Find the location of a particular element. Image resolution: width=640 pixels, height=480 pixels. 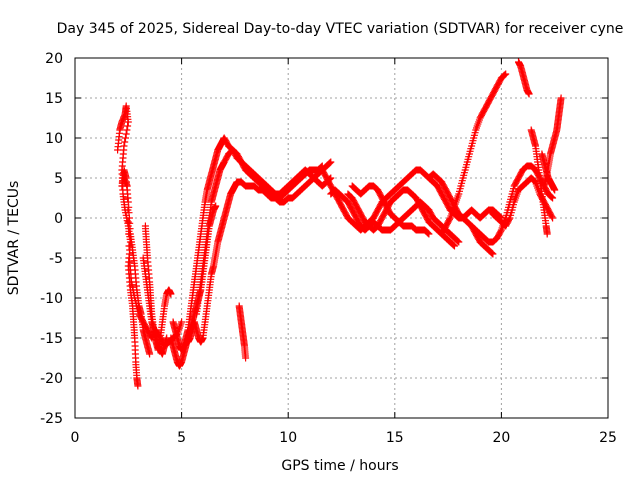

x-tick-label: 0 is located at coordinates (75, 438).